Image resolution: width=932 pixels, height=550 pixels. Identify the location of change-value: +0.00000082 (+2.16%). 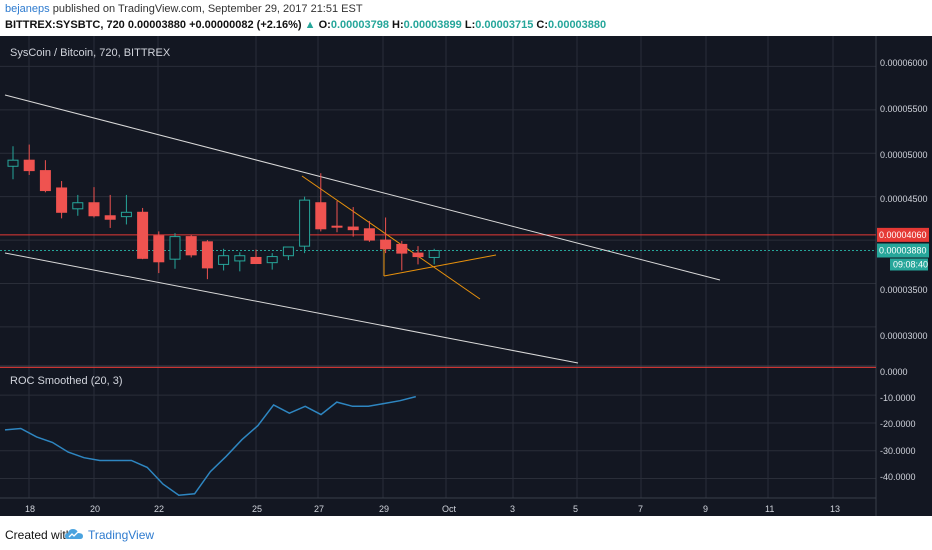
(245, 25).